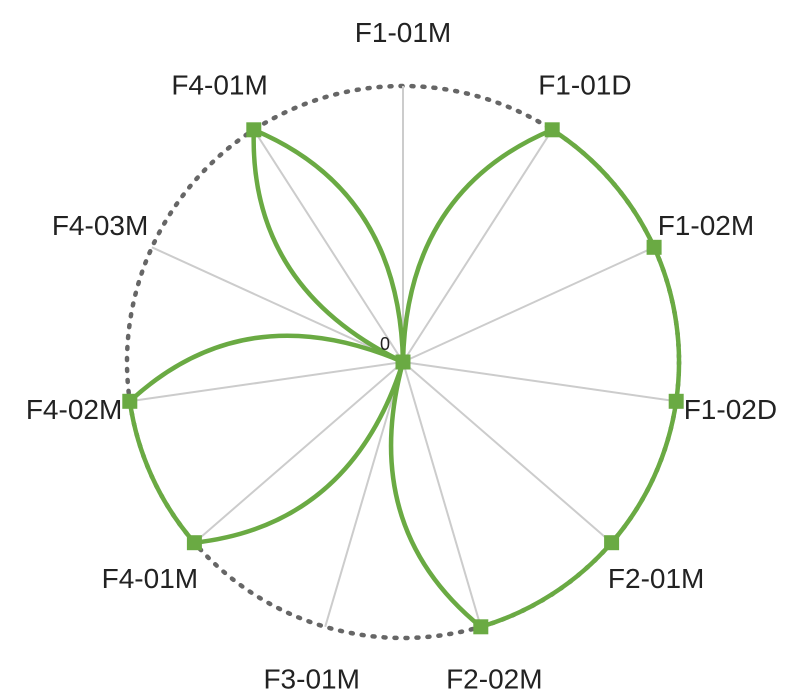  Describe the element at coordinates (403, 32) in the screenshot. I see `axis-label-0: F1-01M` at that location.